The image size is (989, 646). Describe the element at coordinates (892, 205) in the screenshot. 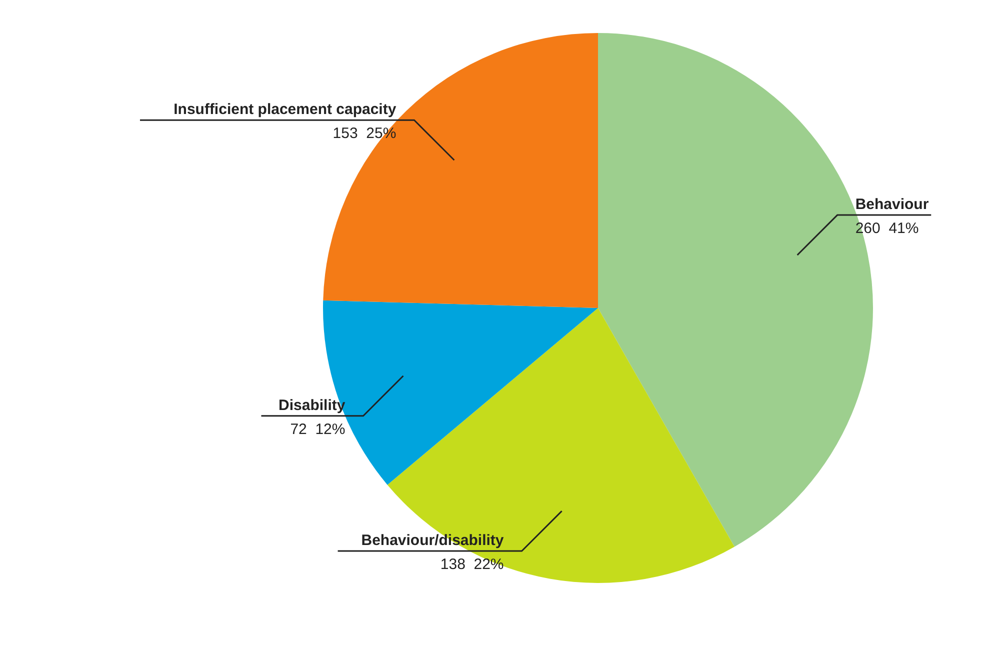

I see `slice-label: Behaviour` at that location.